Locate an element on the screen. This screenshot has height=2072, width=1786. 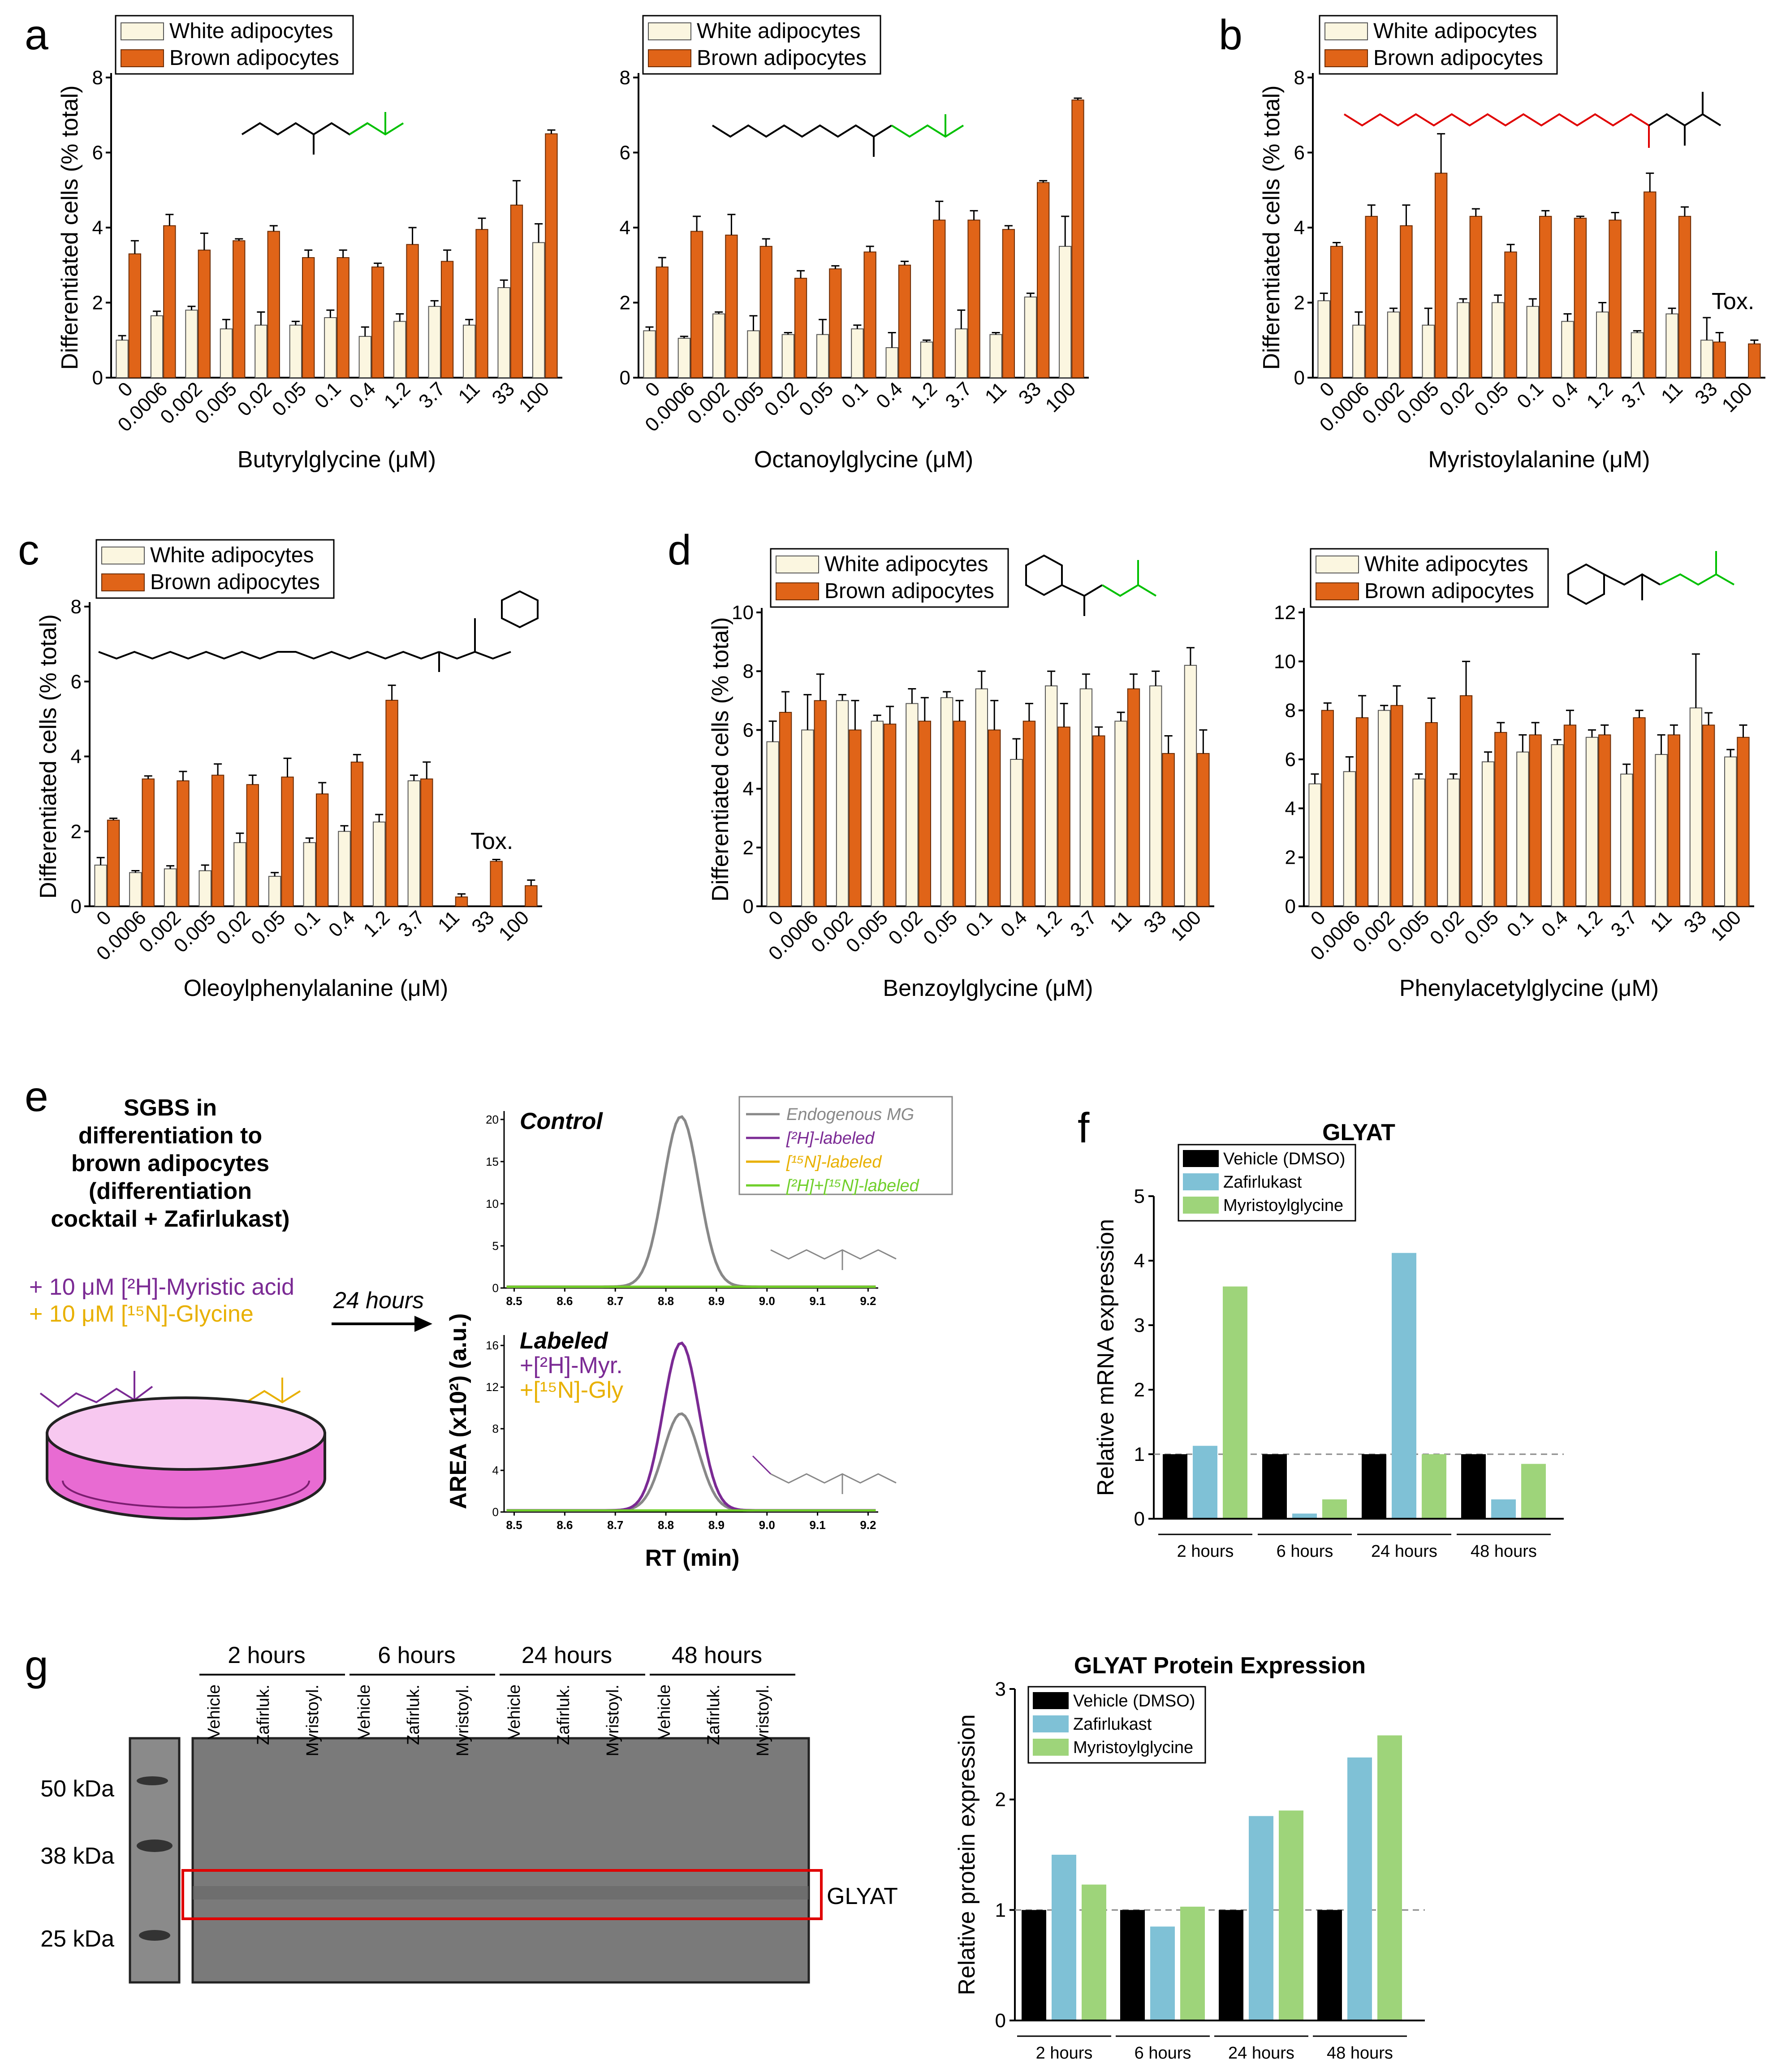
y-tick-label: 6 is located at coordinates (625, 153).